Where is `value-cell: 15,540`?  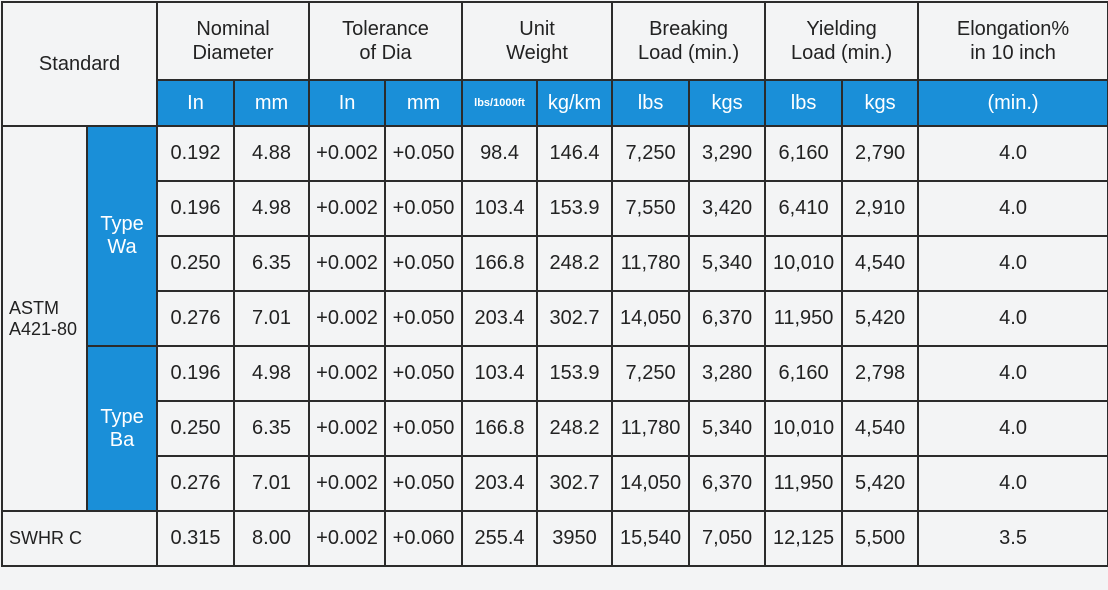
value-cell: 15,540 is located at coordinates (651, 538).